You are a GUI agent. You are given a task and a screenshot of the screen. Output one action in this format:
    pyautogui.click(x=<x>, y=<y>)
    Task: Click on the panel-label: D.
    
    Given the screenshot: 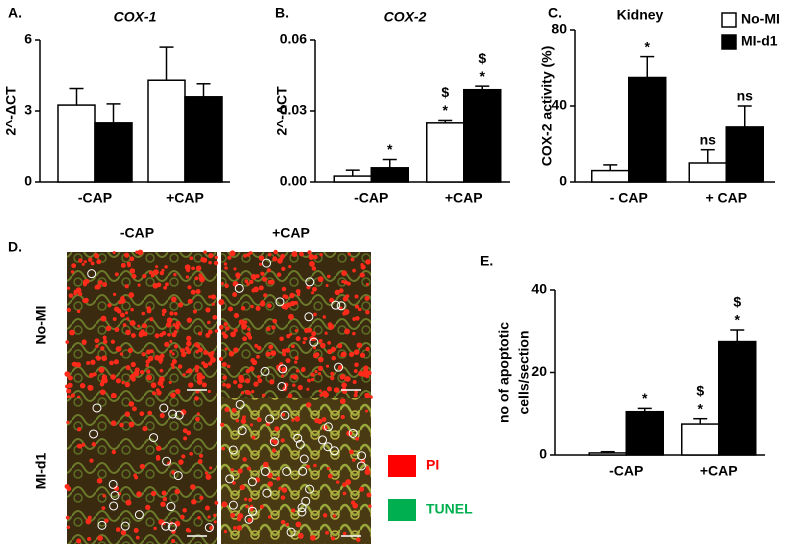 What is the action you would take?
    pyautogui.click(x=15, y=247)
    